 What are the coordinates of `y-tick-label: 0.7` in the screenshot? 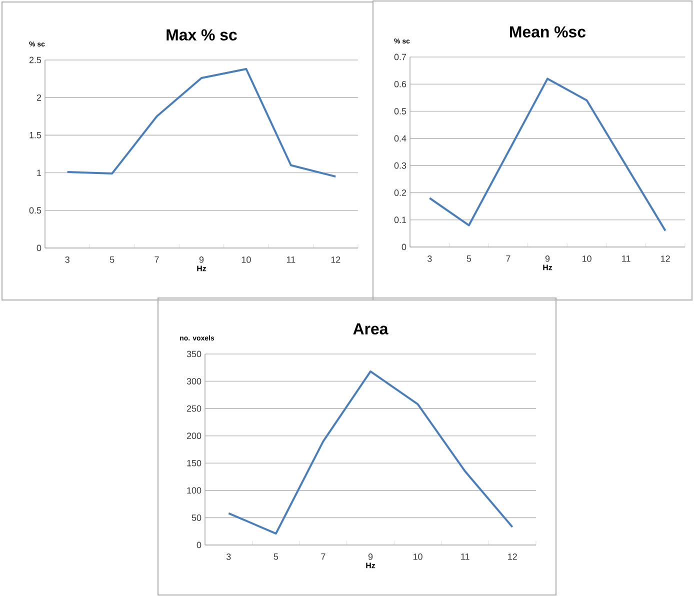 It's located at (400, 57).